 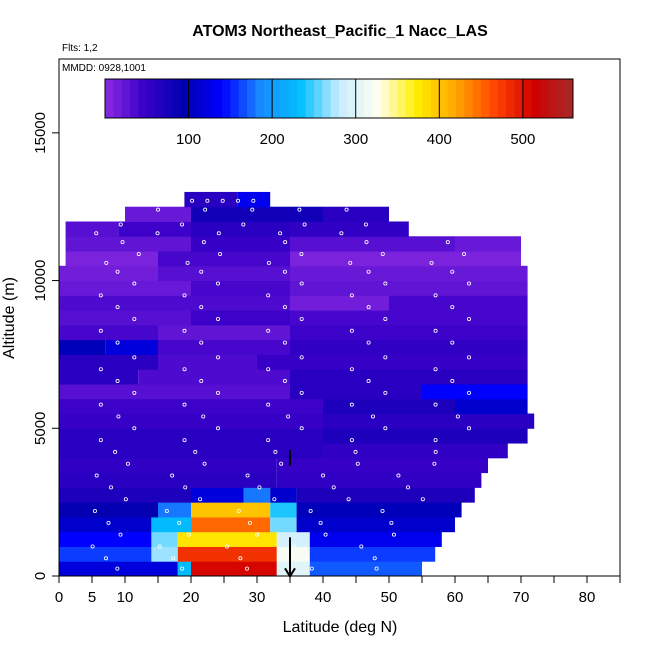 I want to click on x-tick-label: 40, so click(x=323, y=597).